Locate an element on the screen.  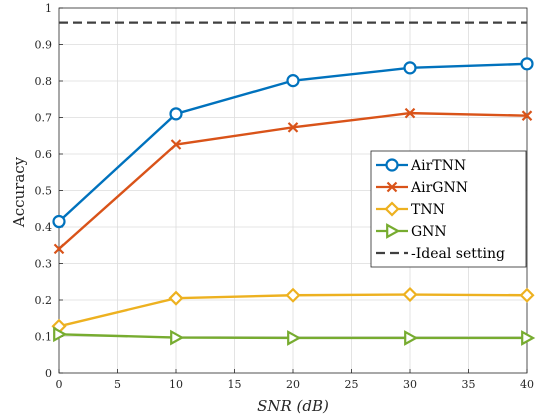
legend-label: AirGNN is located at coordinates (439, 188).